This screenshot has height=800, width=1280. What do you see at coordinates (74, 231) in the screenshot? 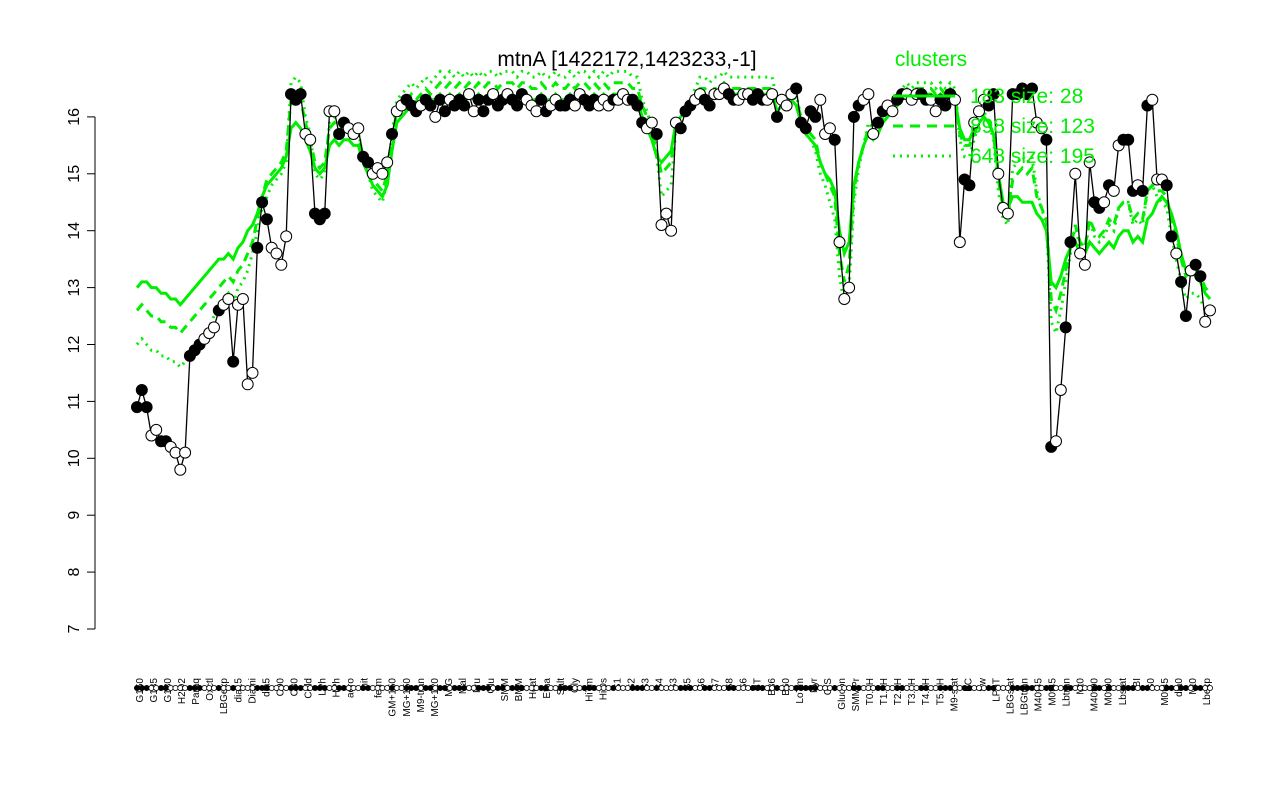
I see `y-tick-label: 14` at bounding box center [74, 231].